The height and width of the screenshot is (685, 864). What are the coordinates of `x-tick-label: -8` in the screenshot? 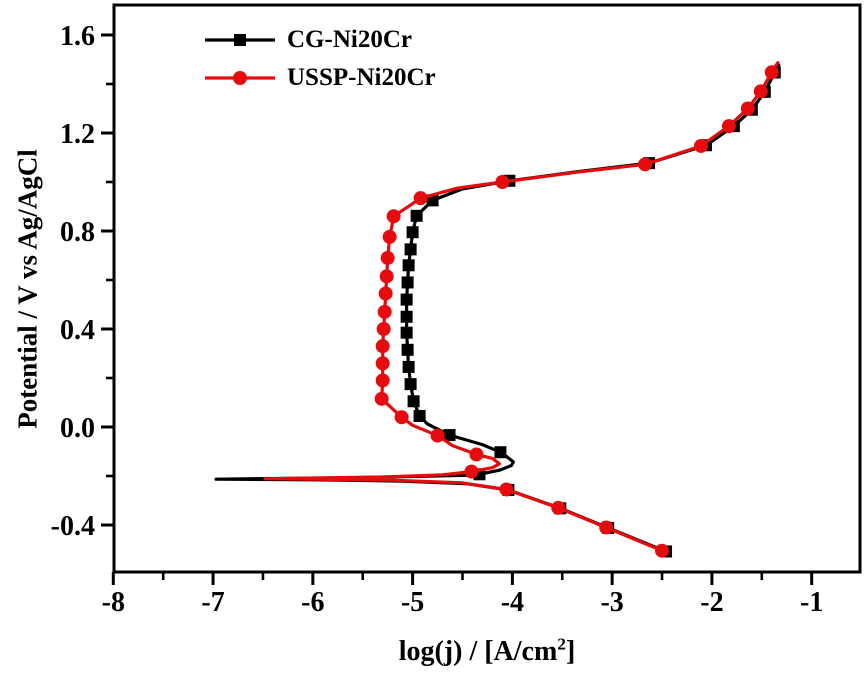 It's located at (113, 602).